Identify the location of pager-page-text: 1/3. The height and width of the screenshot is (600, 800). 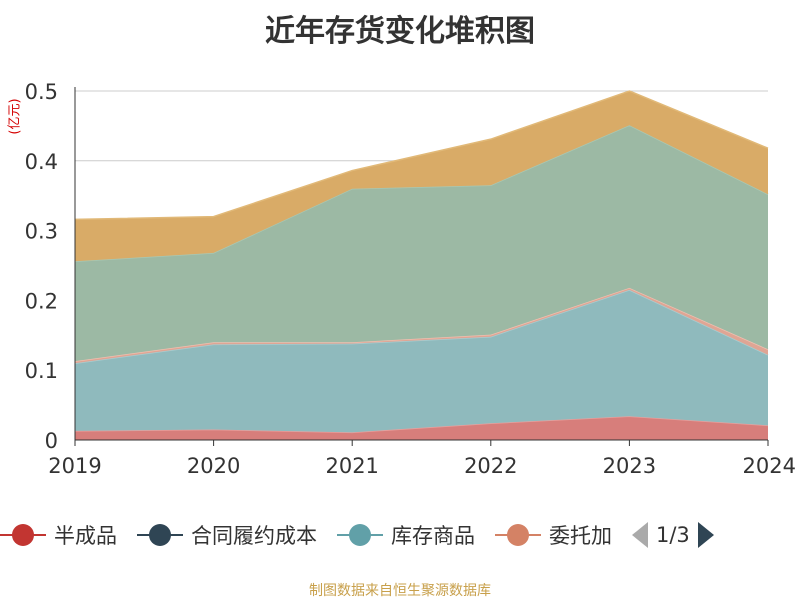
(673, 535).